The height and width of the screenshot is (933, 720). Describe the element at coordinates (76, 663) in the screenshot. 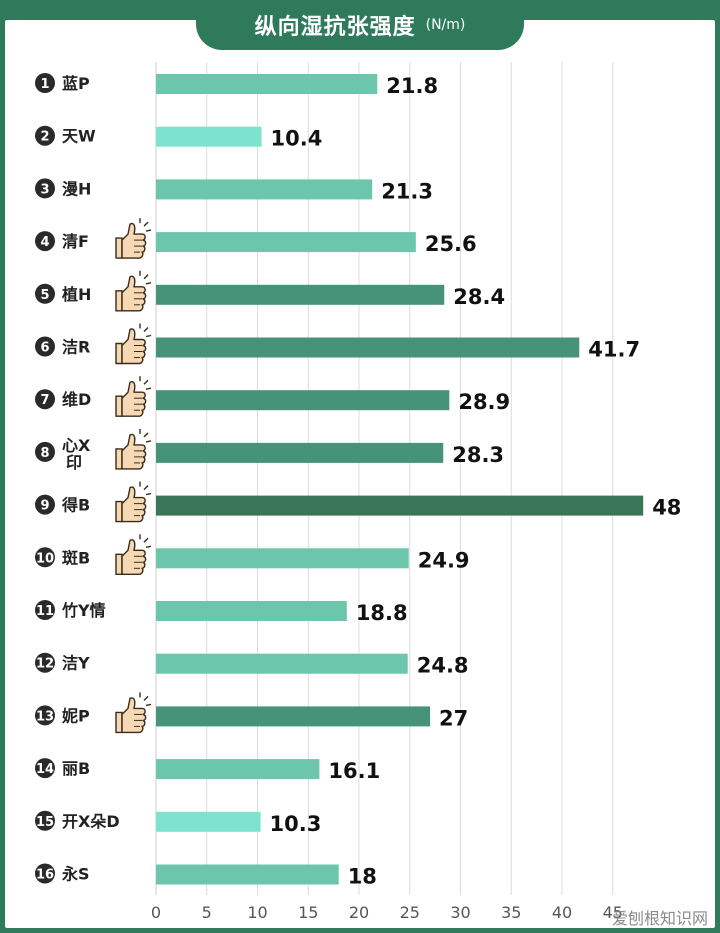

I see `category-label: 洁Y` at that location.